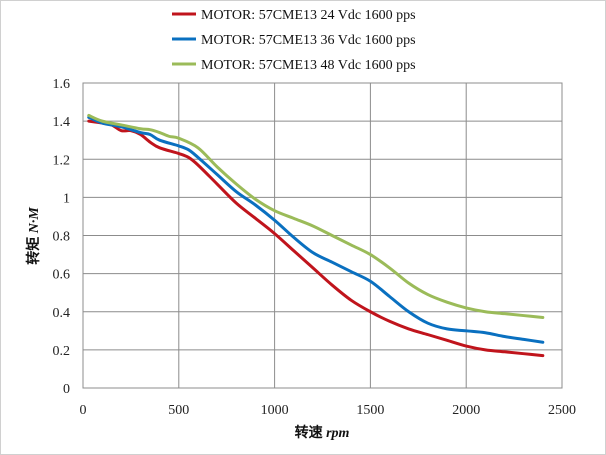  What do you see at coordinates (562, 410) in the screenshot?
I see `x-tick-label: 2500` at bounding box center [562, 410].